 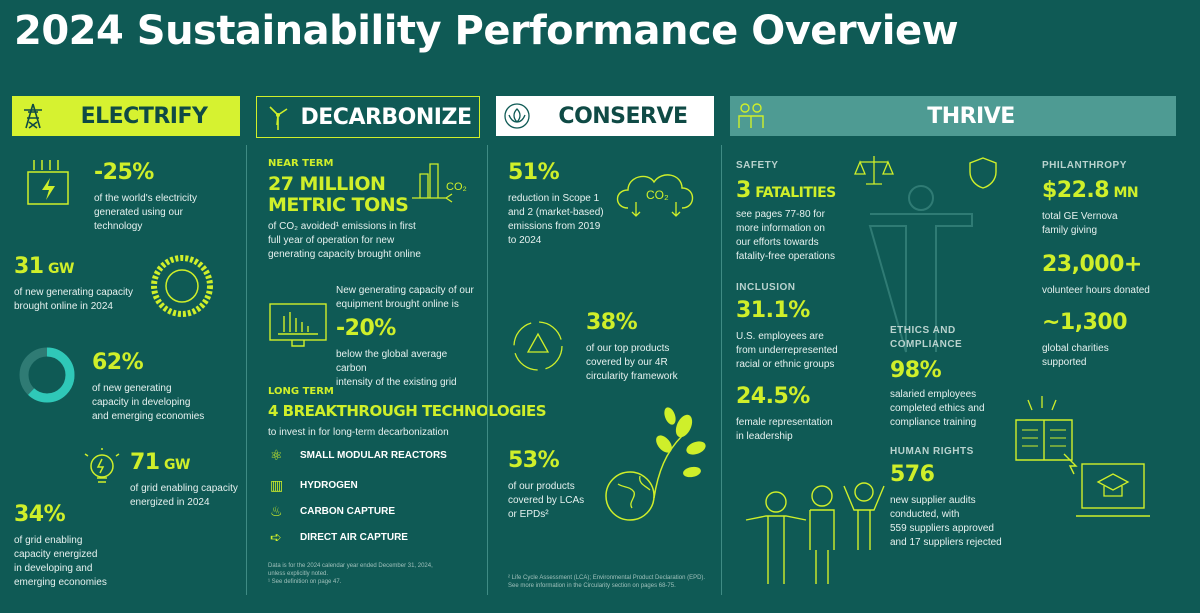 I want to click on technology-item: CARBON CAPTURE, so click(x=347, y=511).